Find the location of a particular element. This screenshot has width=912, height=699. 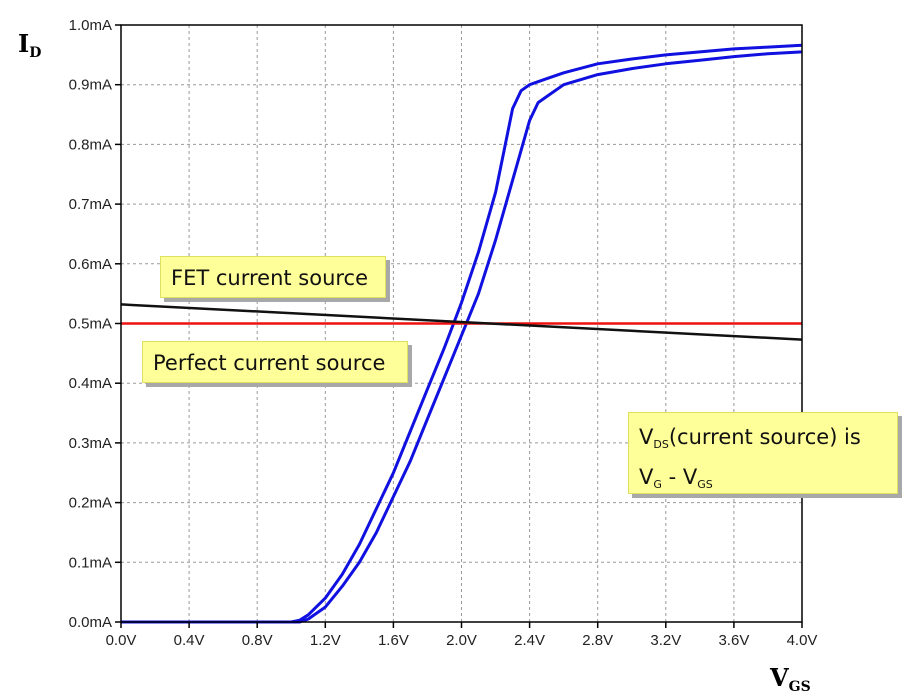

perfect-annotation-text: Perfect current source is located at coordinates (269, 363).